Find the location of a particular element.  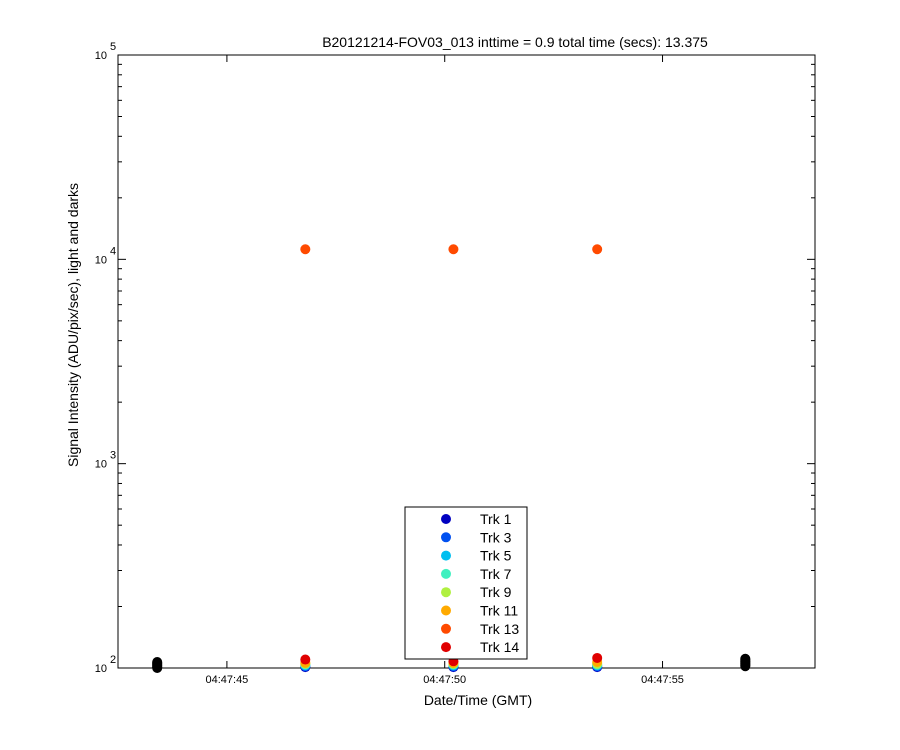

y-tick-exponent: 5 is located at coordinates (113, 47).